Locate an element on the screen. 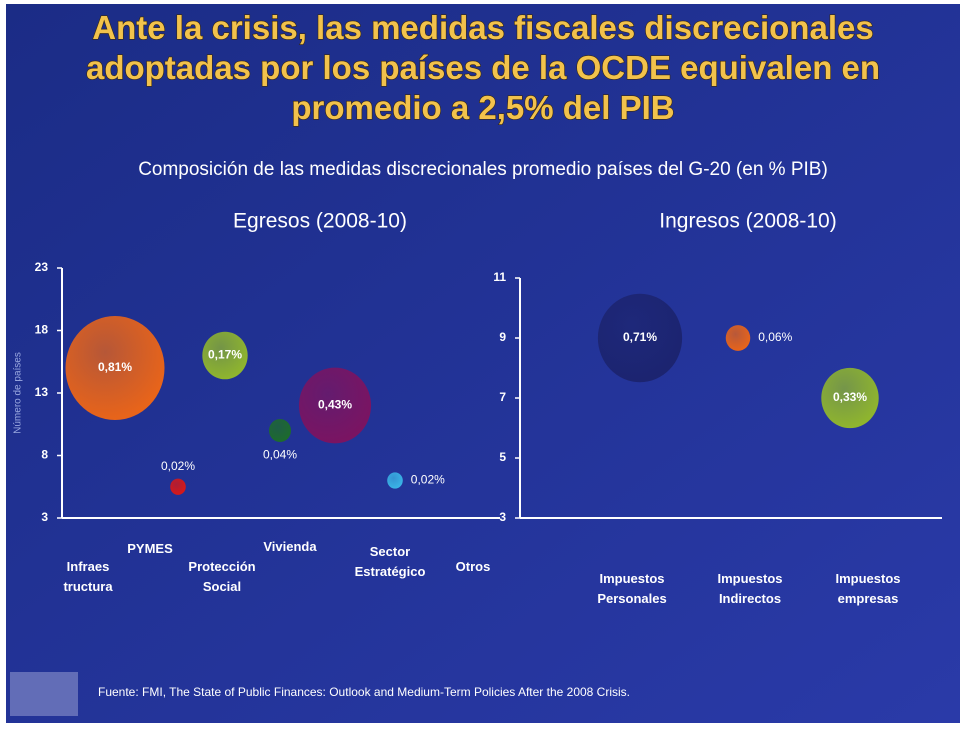 The height and width of the screenshot is (732, 966). data-label: 0,43% is located at coordinates (335, 405).